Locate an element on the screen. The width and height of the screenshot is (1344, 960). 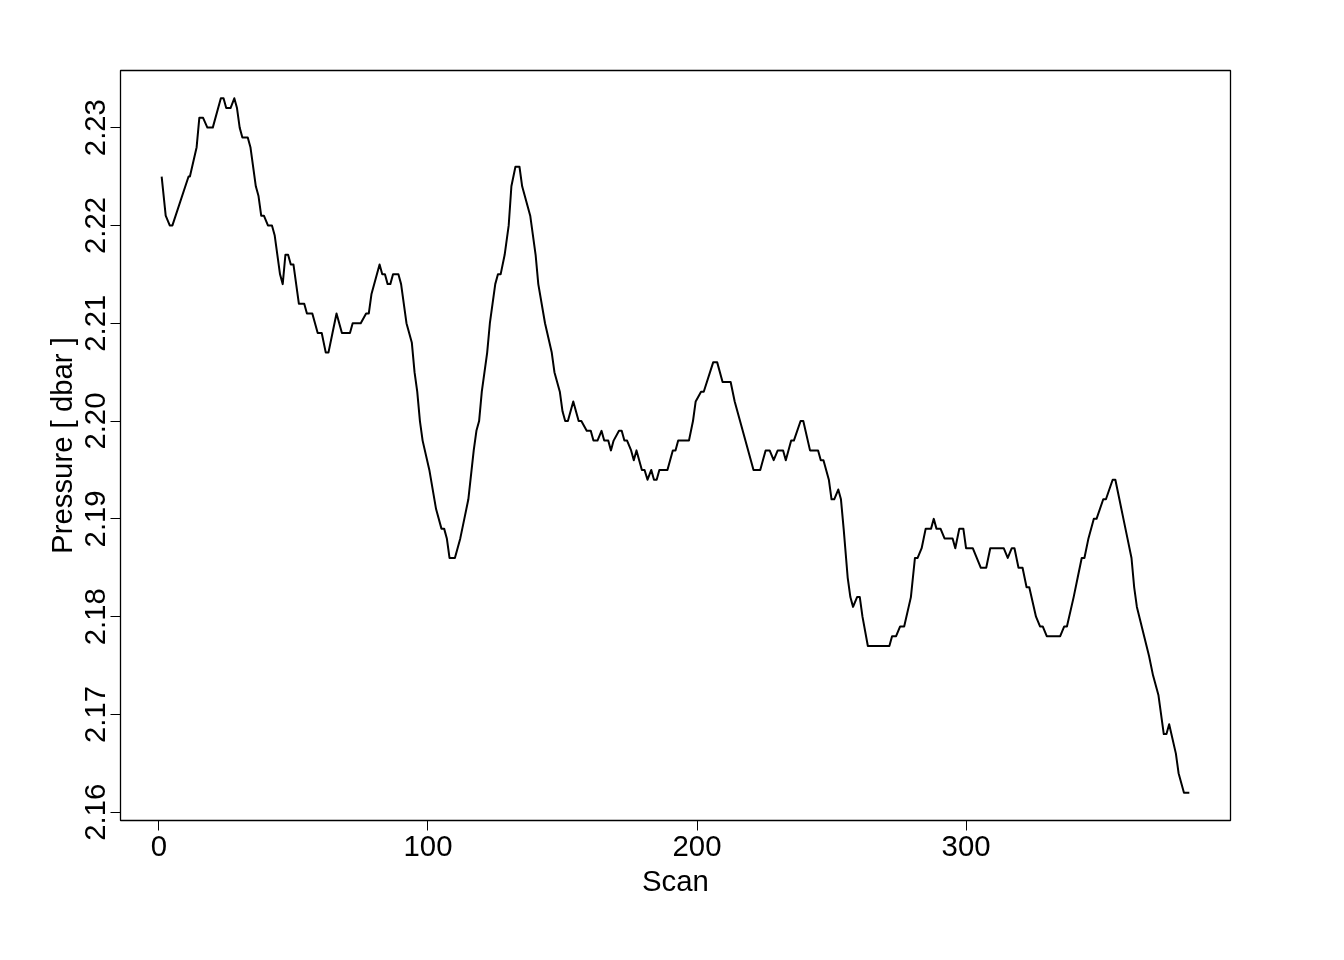
x-tick-label: 100 is located at coordinates (428, 845).